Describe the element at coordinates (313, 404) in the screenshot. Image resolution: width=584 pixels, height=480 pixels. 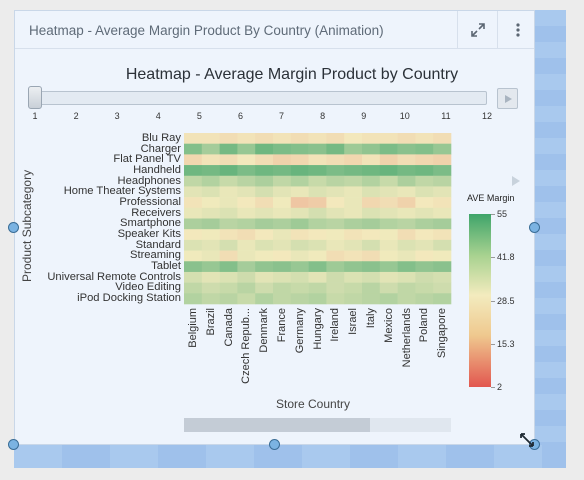
I see `x-axis-title: Store Country` at that location.